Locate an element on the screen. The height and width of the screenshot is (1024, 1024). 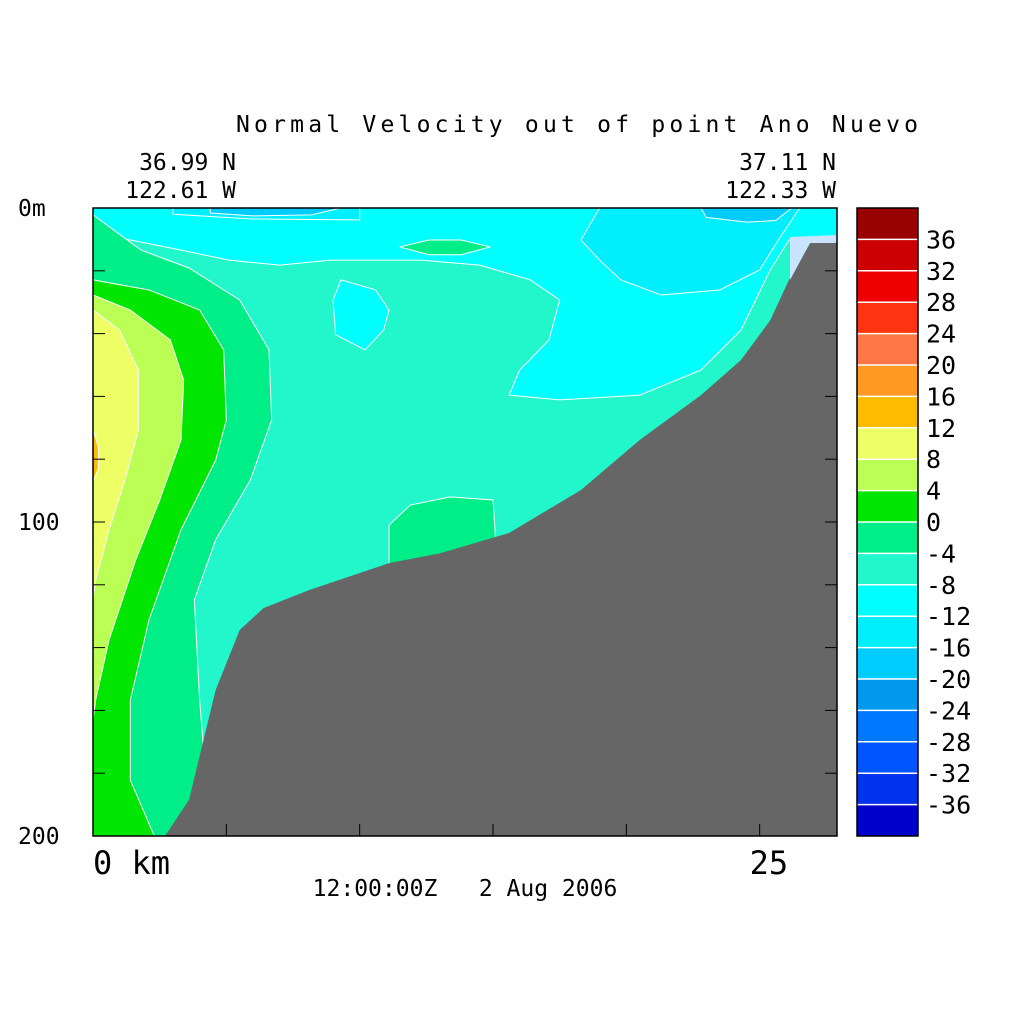
colorbar-label: 0 is located at coordinates (933, 522).